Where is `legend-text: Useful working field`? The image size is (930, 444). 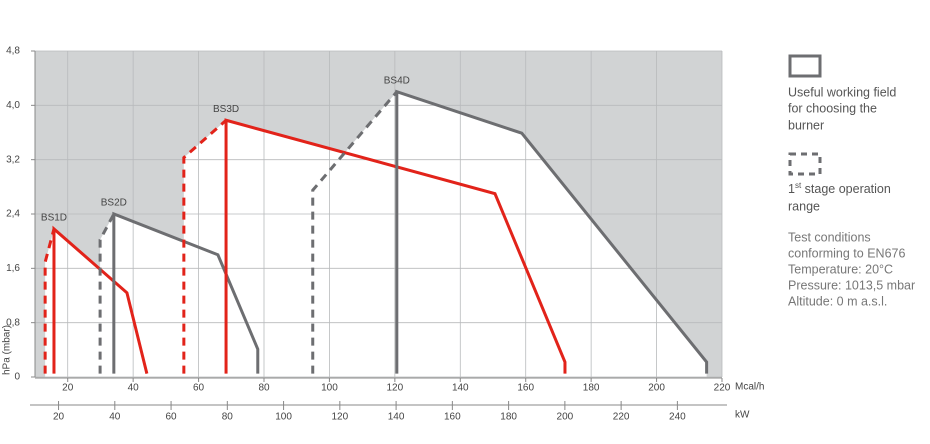 legend-text: Useful working field is located at coordinates (842, 92).